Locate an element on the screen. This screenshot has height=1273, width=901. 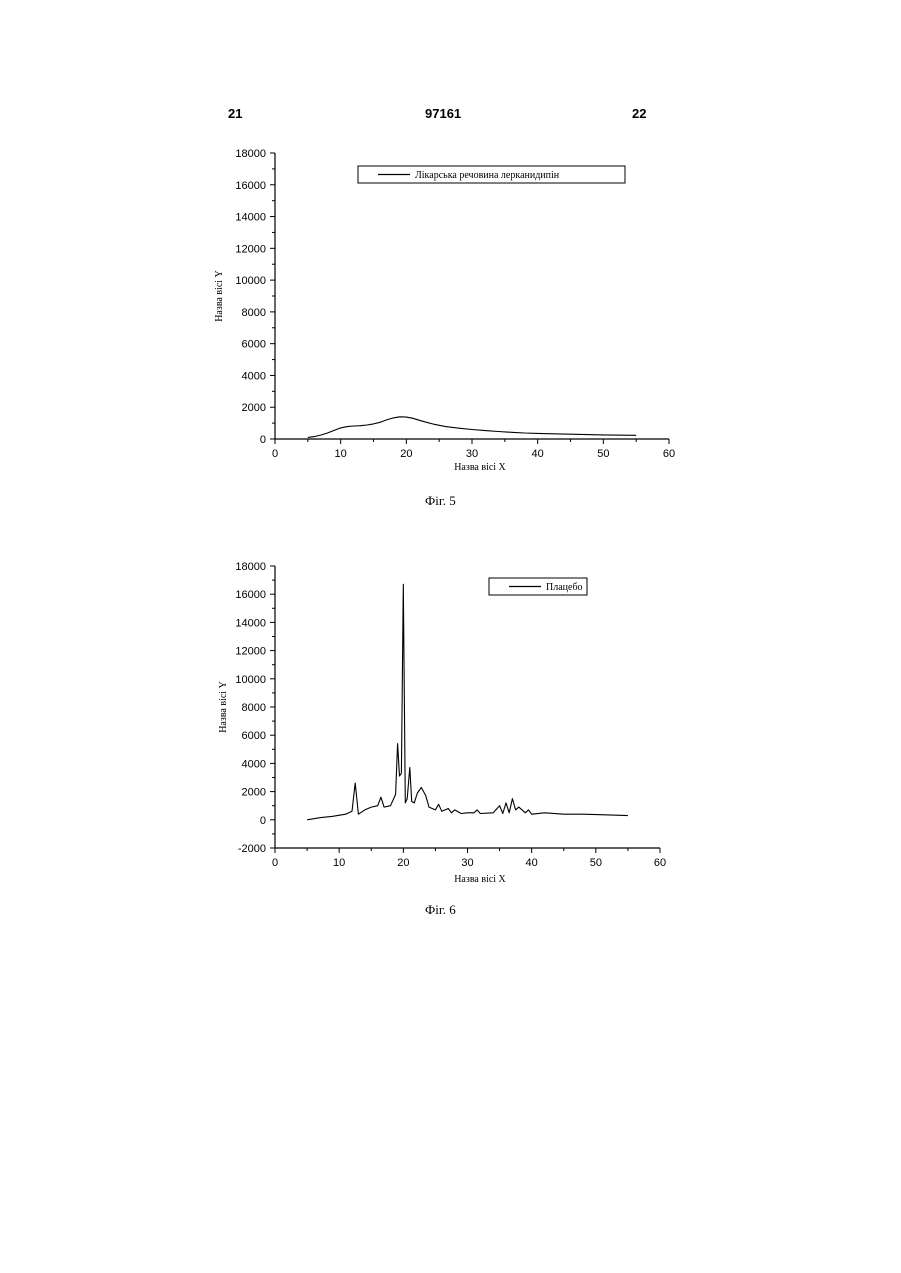
chart6-x-tick-label: 40 is located at coordinates (532, 863).